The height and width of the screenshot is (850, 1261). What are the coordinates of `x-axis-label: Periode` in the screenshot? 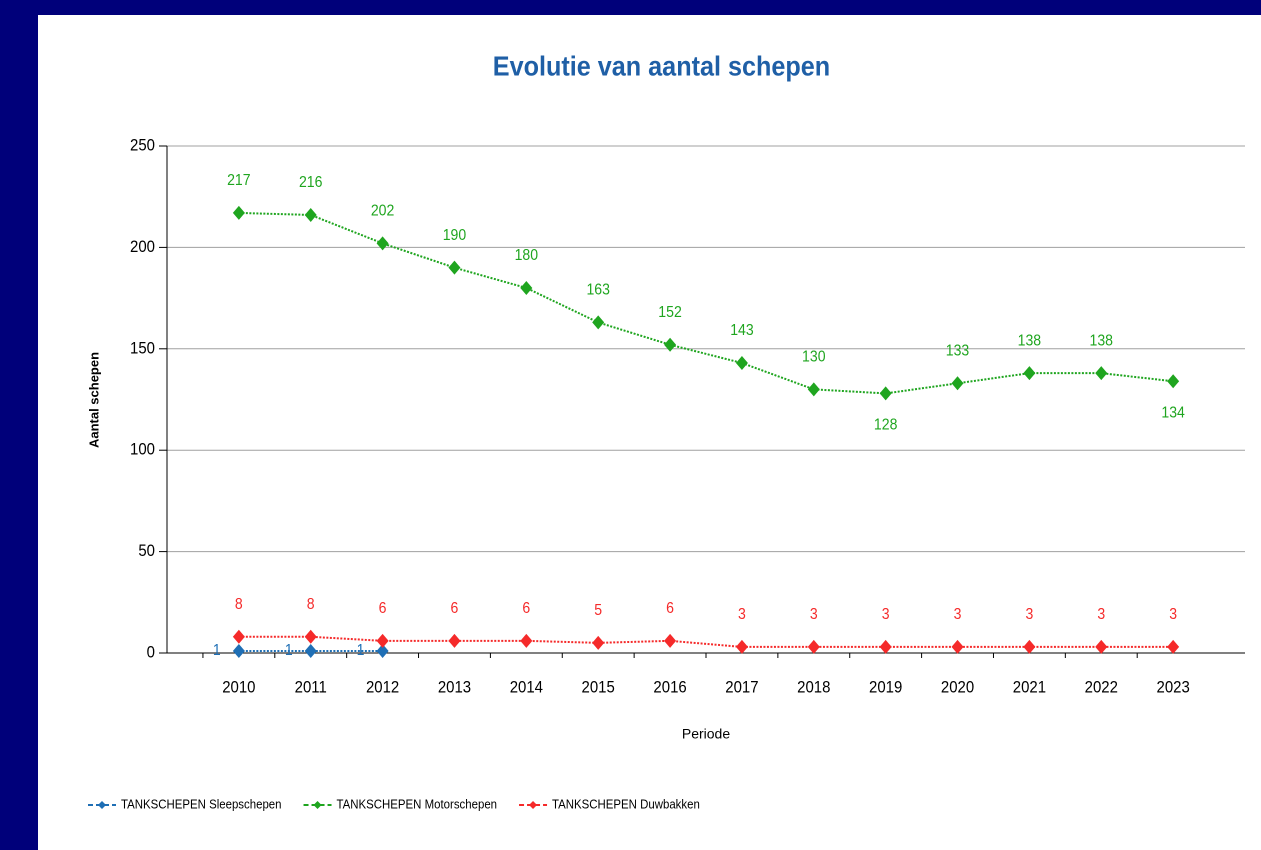 It's located at (706, 734).